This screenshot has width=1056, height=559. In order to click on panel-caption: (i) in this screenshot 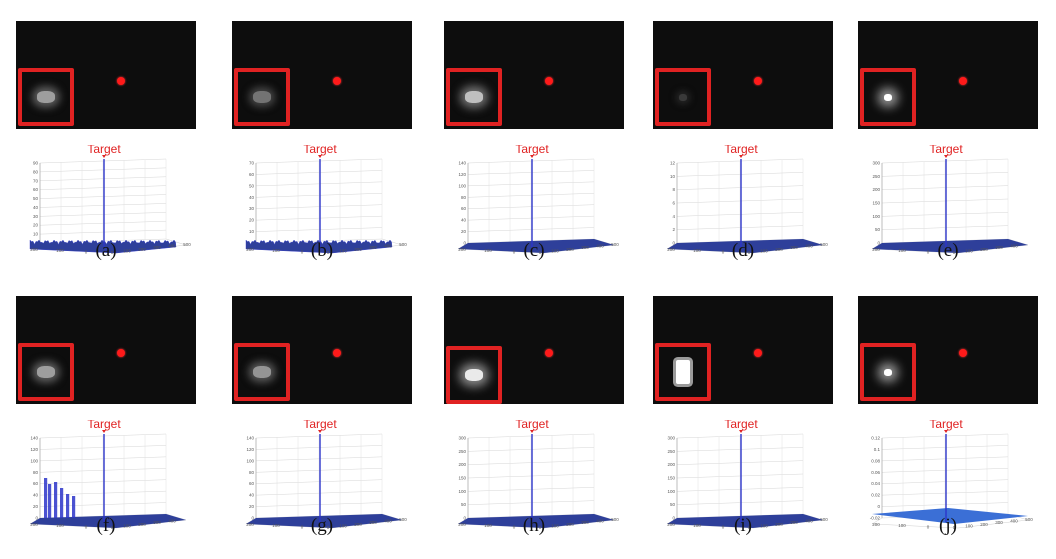, I will do `click(743, 525)`.